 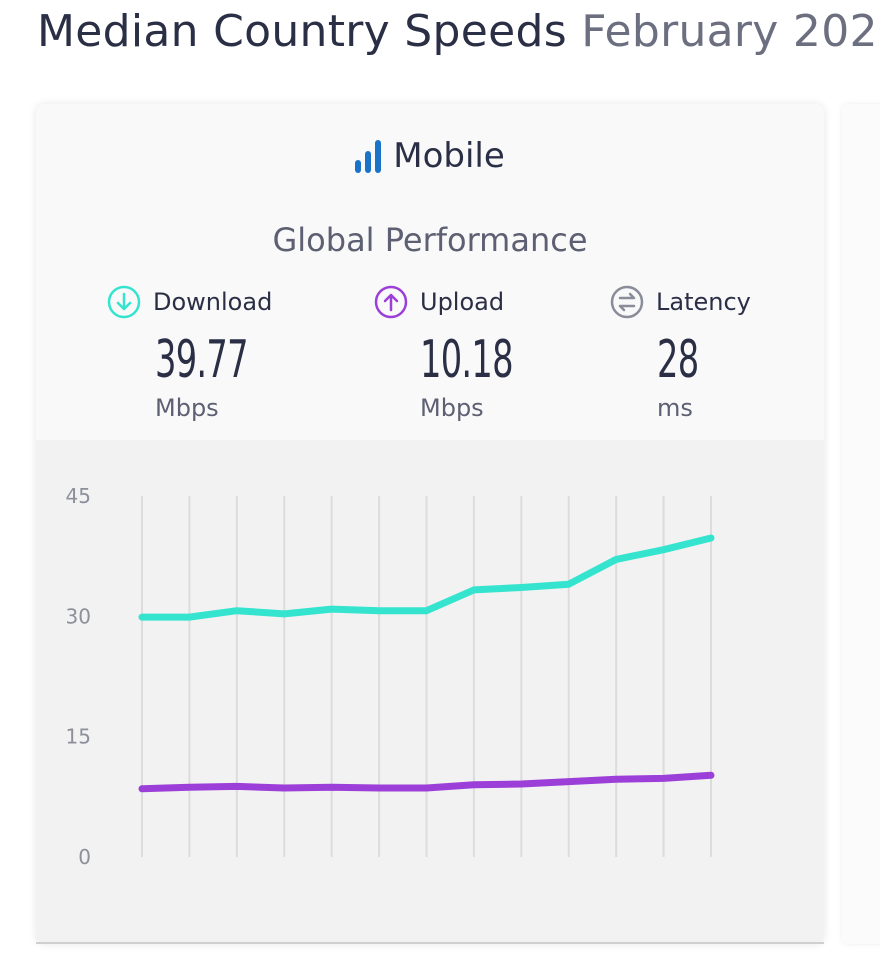 What do you see at coordinates (467, 360) in the screenshot?
I see `metric-value: 10.18` at bounding box center [467, 360].